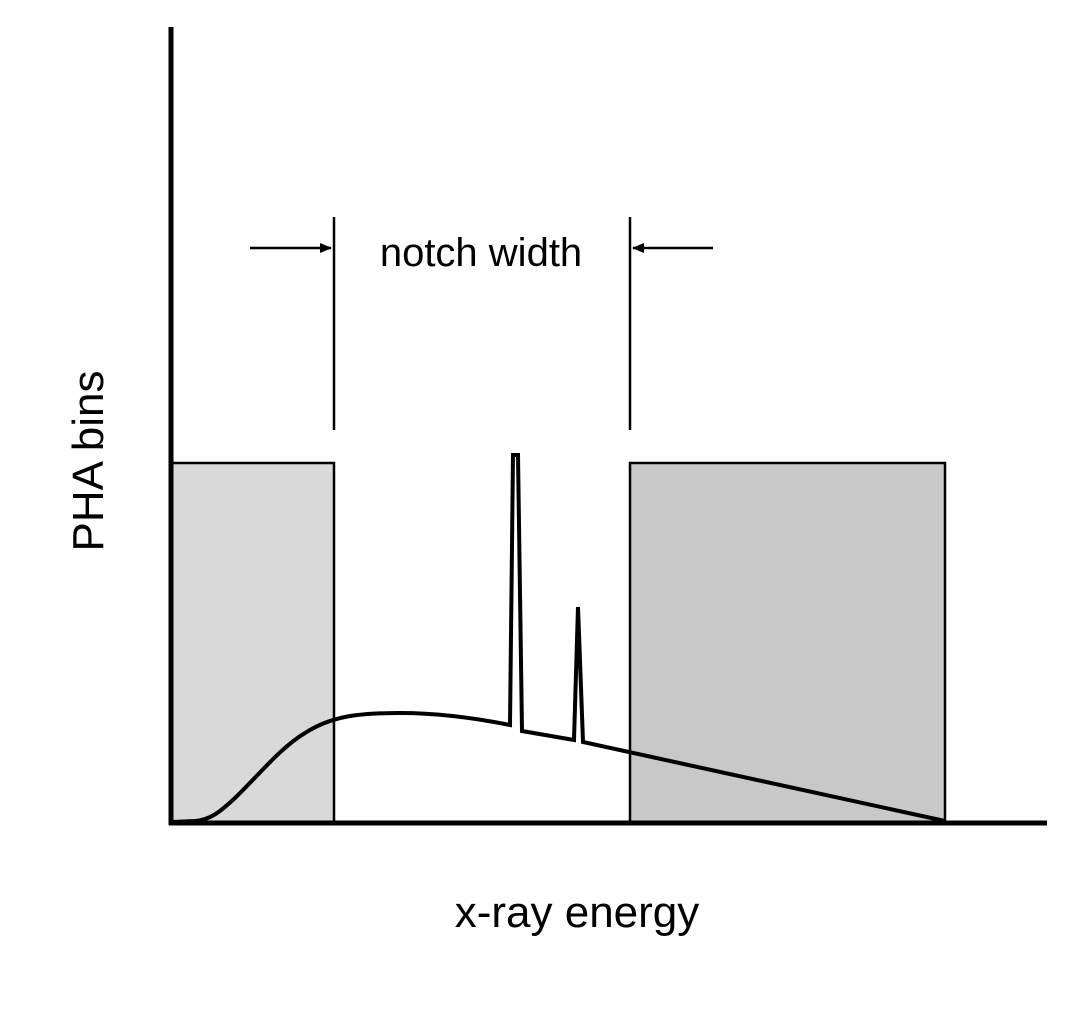  Describe the element at coordinates (252, 643) in the screenshot. I see `left-pha-window` at that location.